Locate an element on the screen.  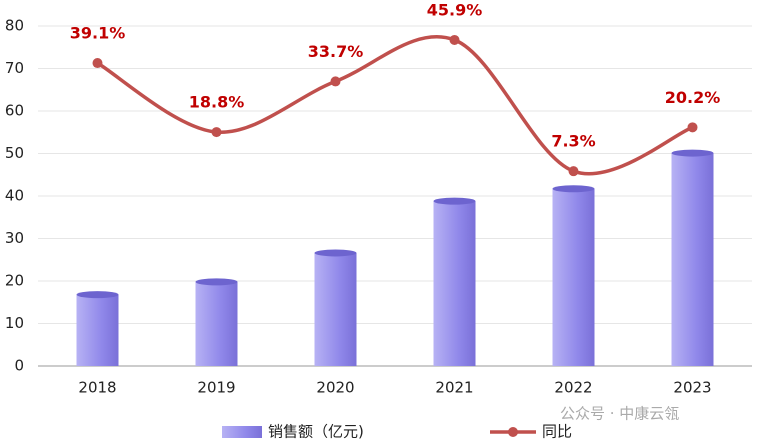
data-label: 33.7% is located at coordinates (336, 51).